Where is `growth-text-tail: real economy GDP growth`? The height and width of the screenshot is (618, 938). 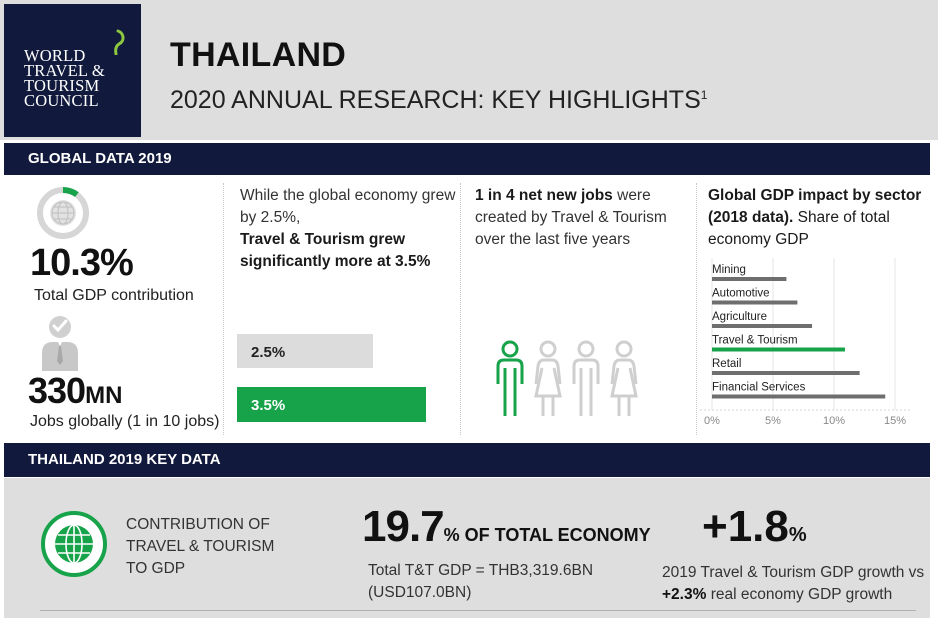
growth-text-tail: real economy GDP growth is located at coordinates (799, 594).